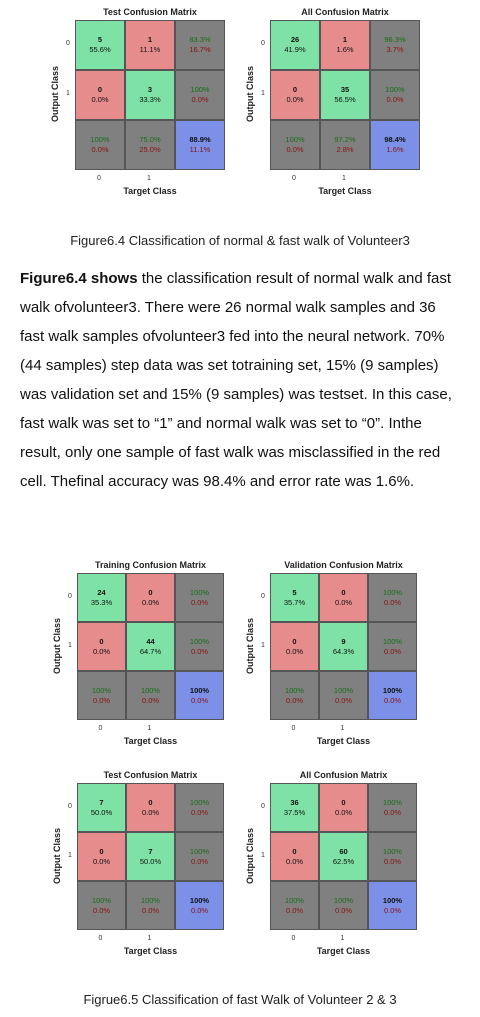  I want to click on matrix-cell: 24 35.3%, so click(101, 597).